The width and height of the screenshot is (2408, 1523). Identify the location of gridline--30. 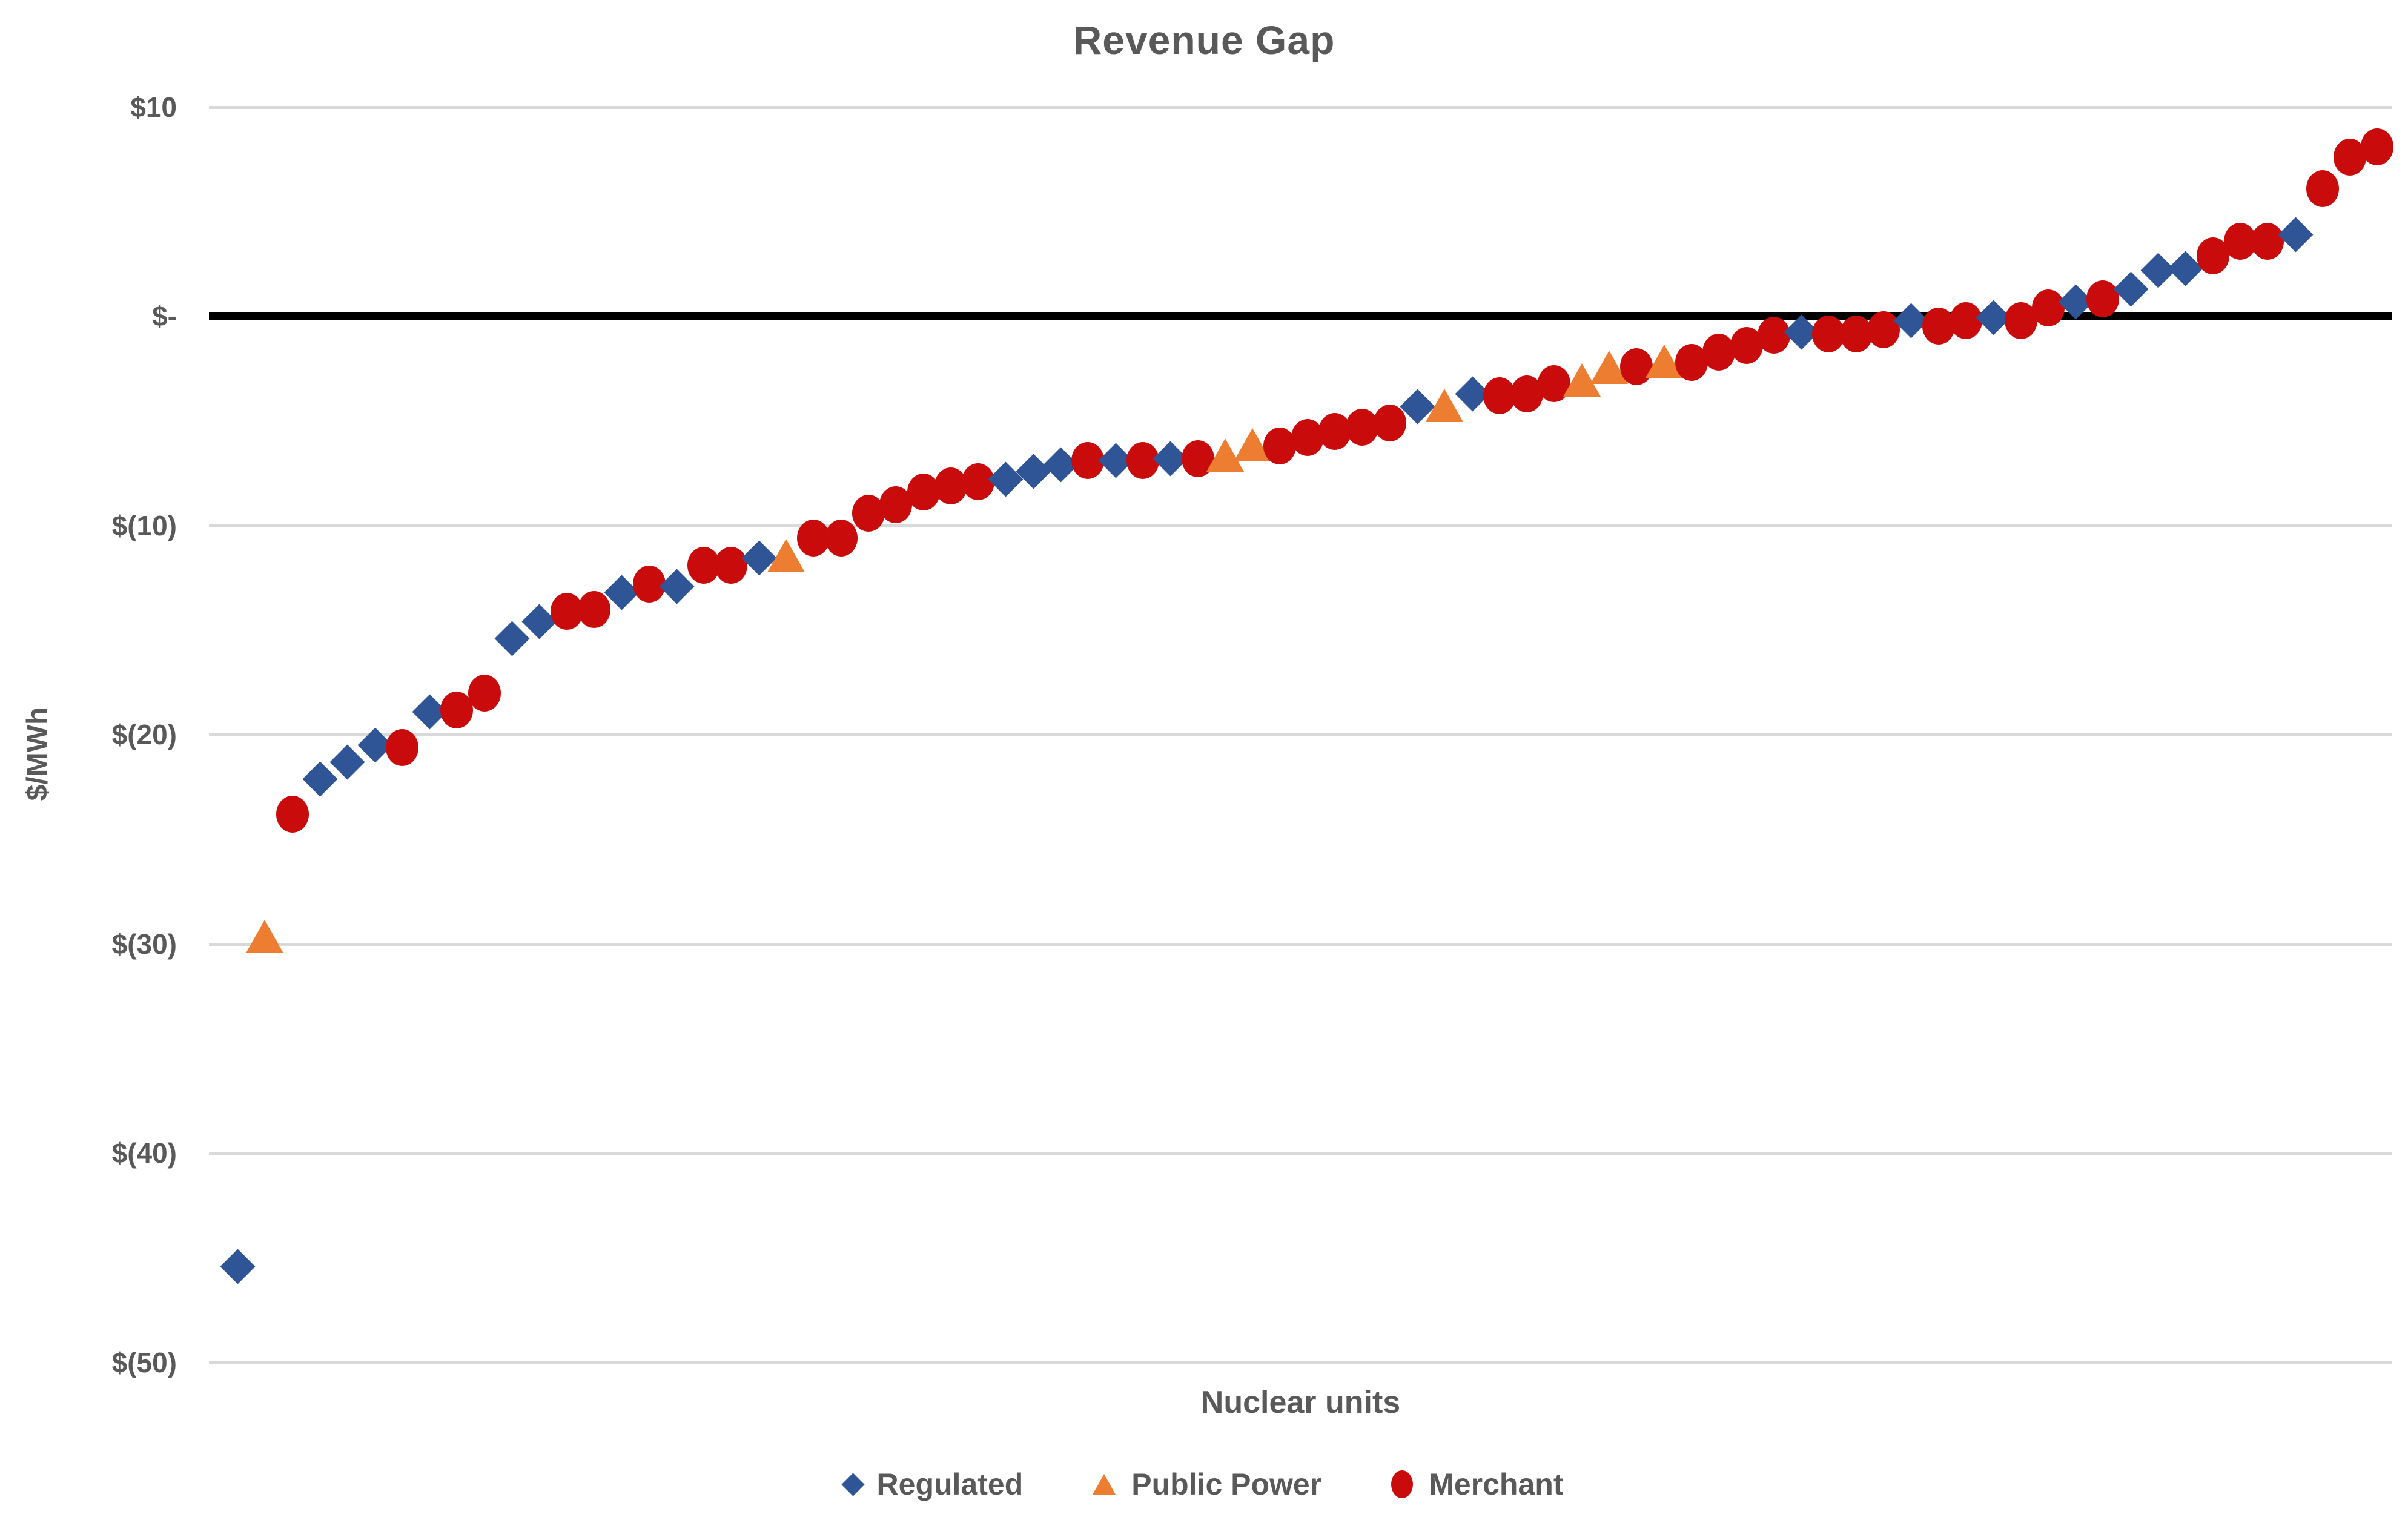
(1300, 944).